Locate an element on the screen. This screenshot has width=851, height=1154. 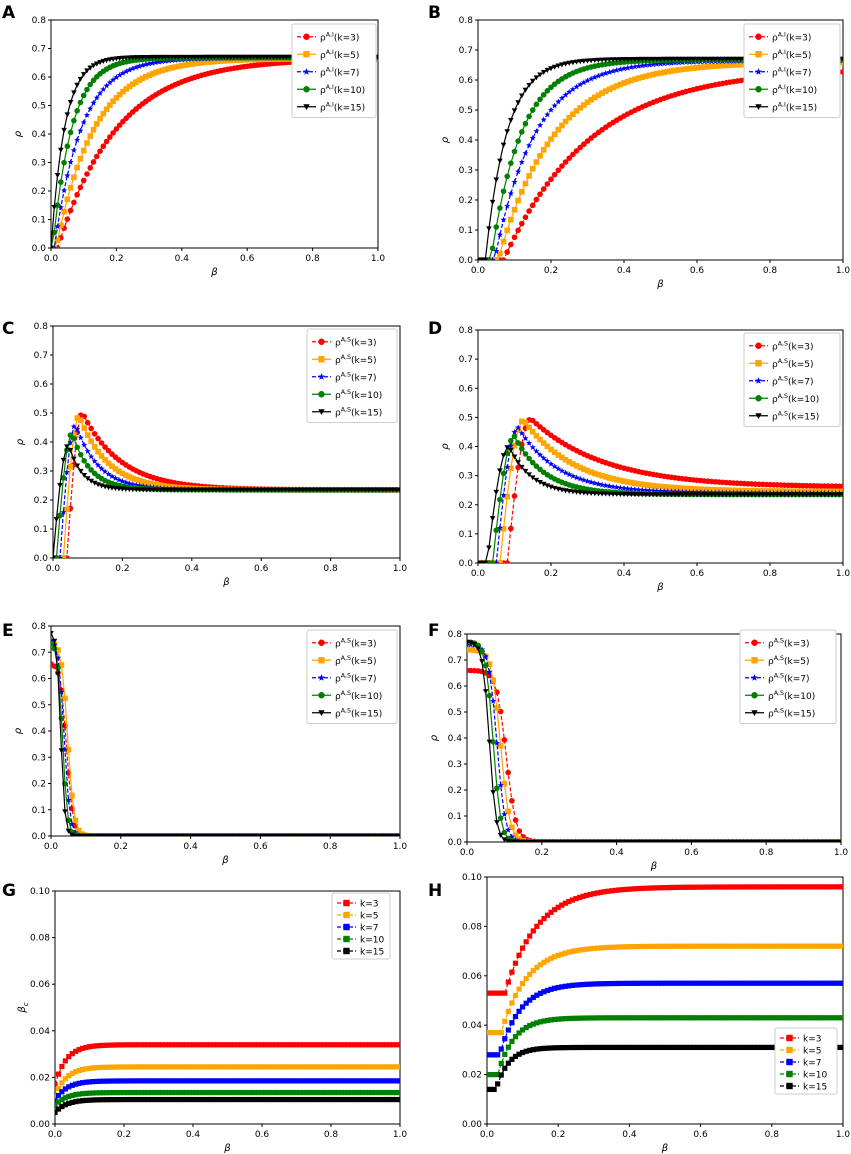
plot-data-area is located at coordinates (654, 740).